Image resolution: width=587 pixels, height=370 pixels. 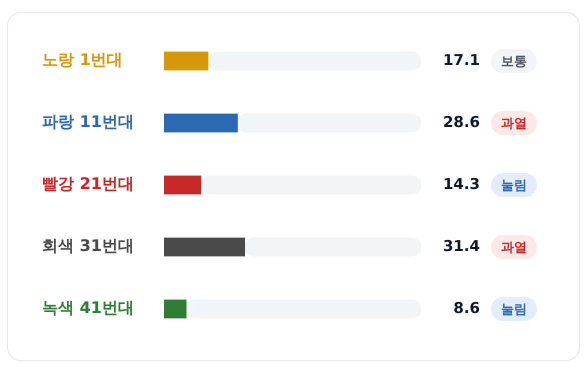 I want to click on data-label: 28.6, so click(x=461, y=121).